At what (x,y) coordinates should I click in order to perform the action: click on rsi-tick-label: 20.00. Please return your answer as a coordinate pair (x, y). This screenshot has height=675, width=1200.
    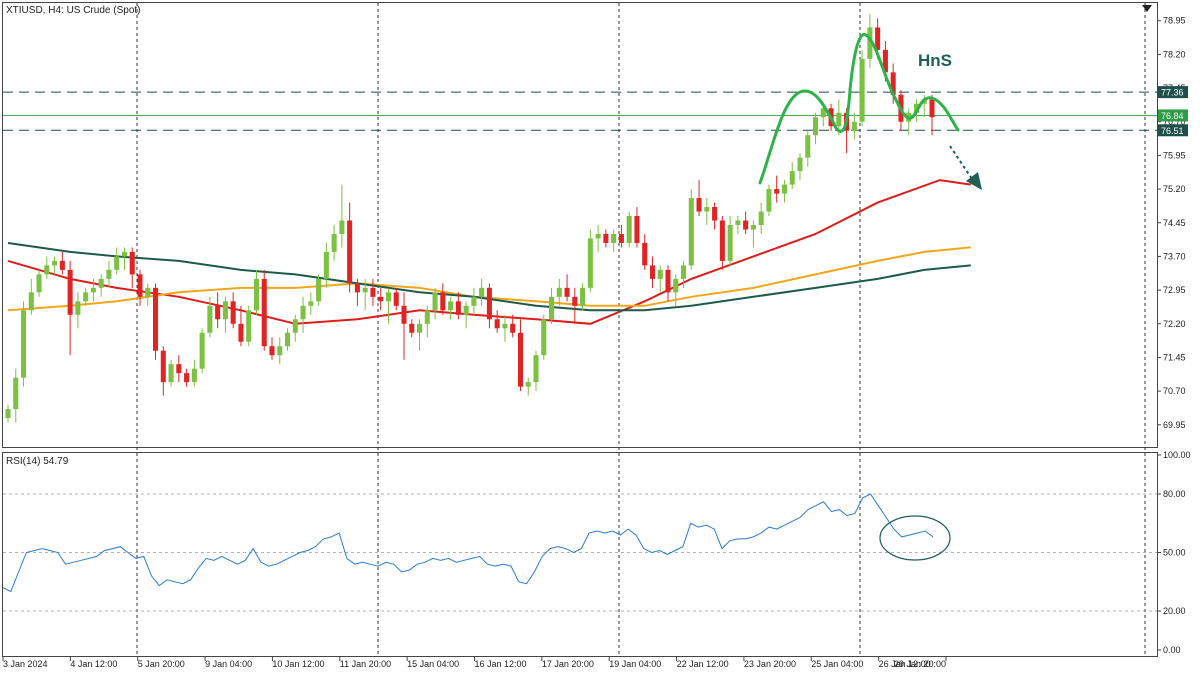
    Looking at the image, I should click on (1174, 611).